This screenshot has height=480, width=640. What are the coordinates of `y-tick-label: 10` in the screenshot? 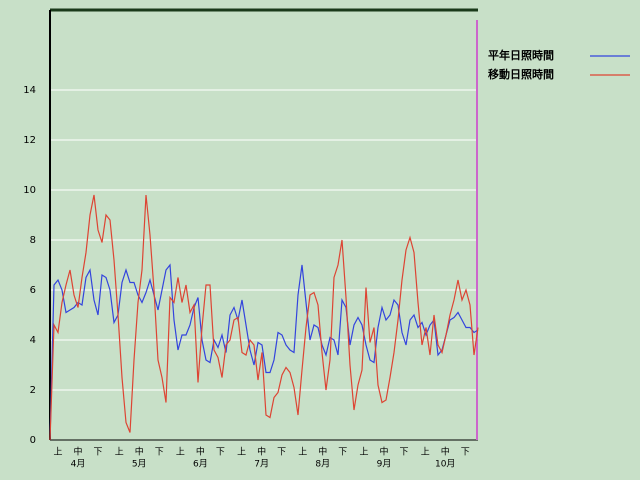 It's located at (29, 190).